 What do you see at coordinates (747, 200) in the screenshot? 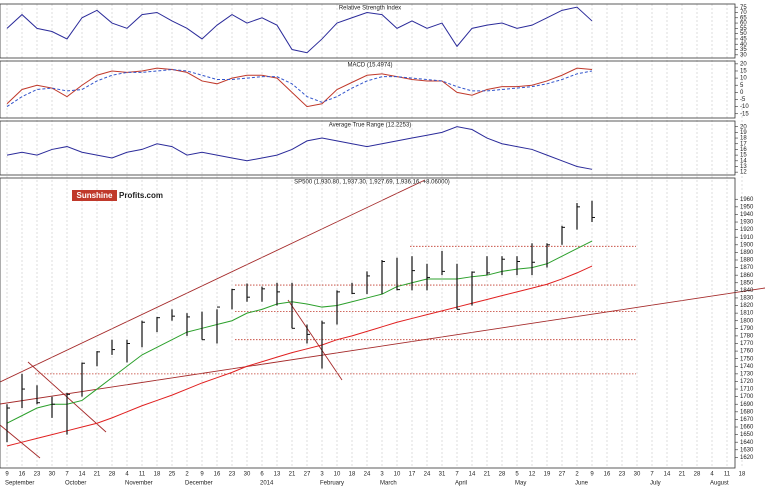
I see `y-tick-label: 1960` at bounding box center [747, 200].